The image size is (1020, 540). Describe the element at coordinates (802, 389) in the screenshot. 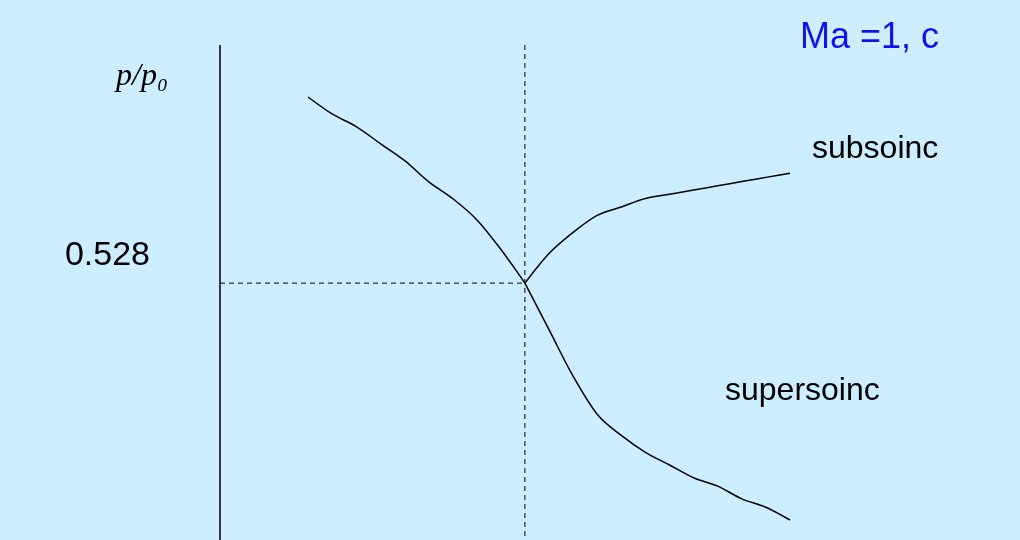

I see `text: supersoinc` at that location.